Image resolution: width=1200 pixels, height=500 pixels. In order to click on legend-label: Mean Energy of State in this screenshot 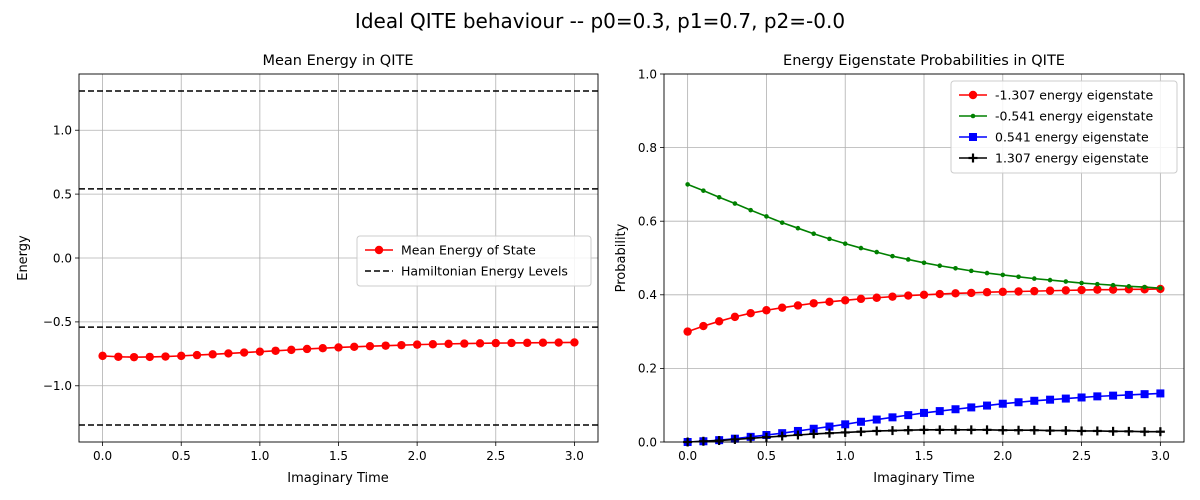, I will do `click(468, 250)`.